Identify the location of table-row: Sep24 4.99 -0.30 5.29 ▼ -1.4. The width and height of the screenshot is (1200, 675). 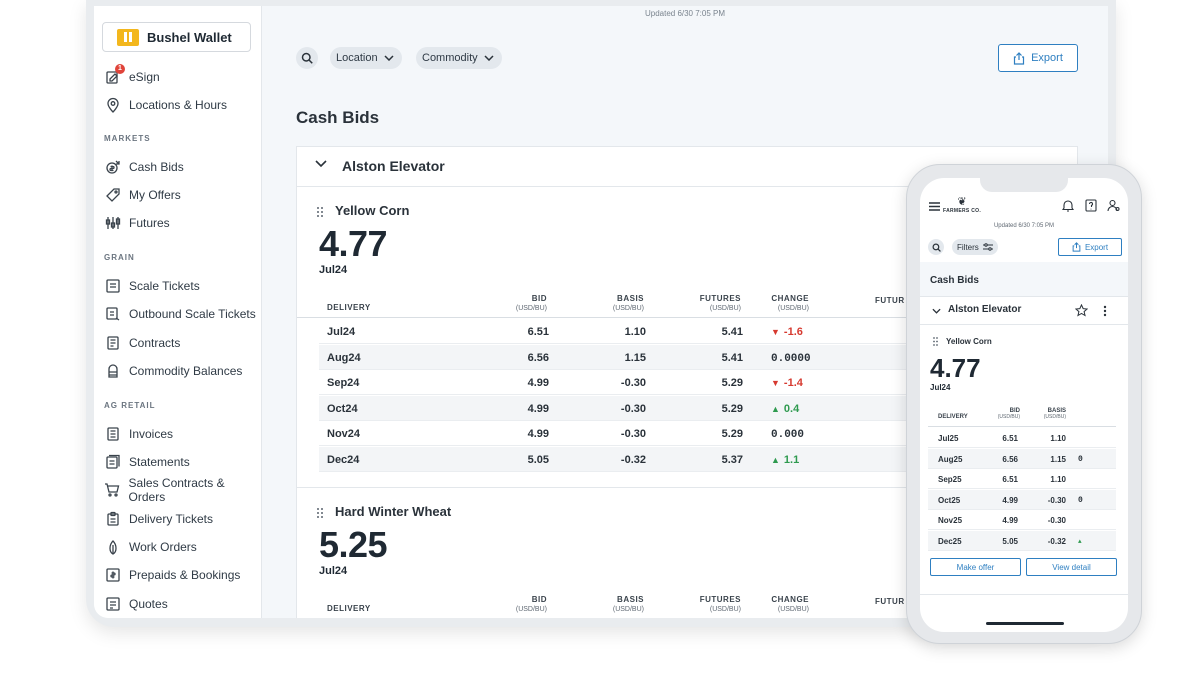
(699, 382).